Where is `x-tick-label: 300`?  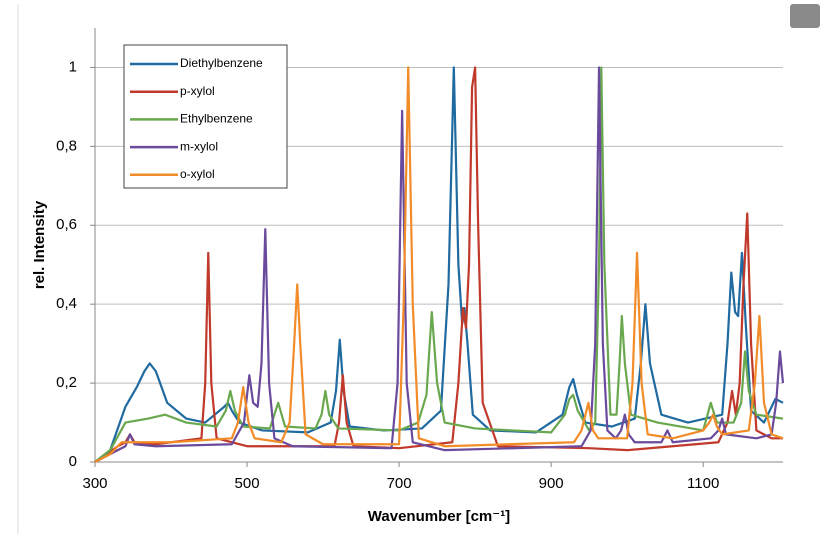 x-tick-label: 300 is located at coordinates (94, 483).